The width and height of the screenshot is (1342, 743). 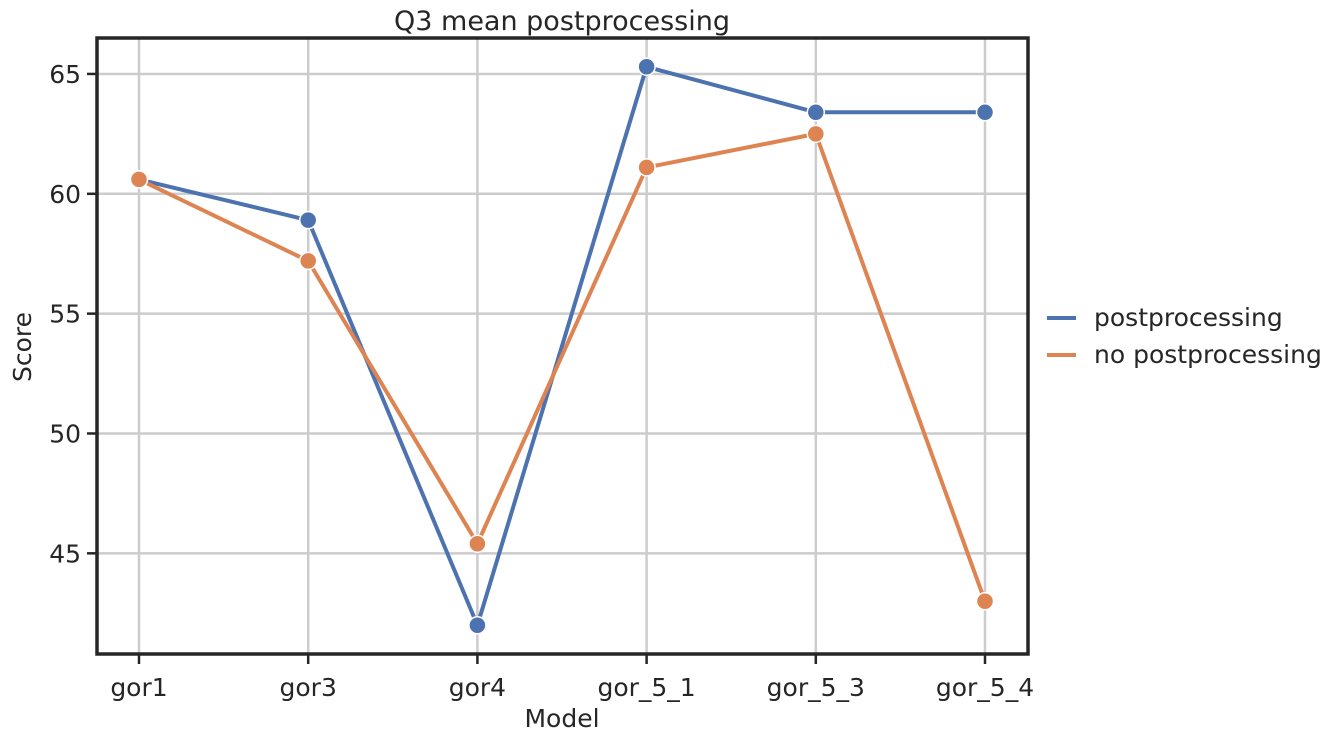 What do you see at coordinates (477, 687) in the screenshot?
I see `x-tick-label: gor4` at bounding box center [477, 687].